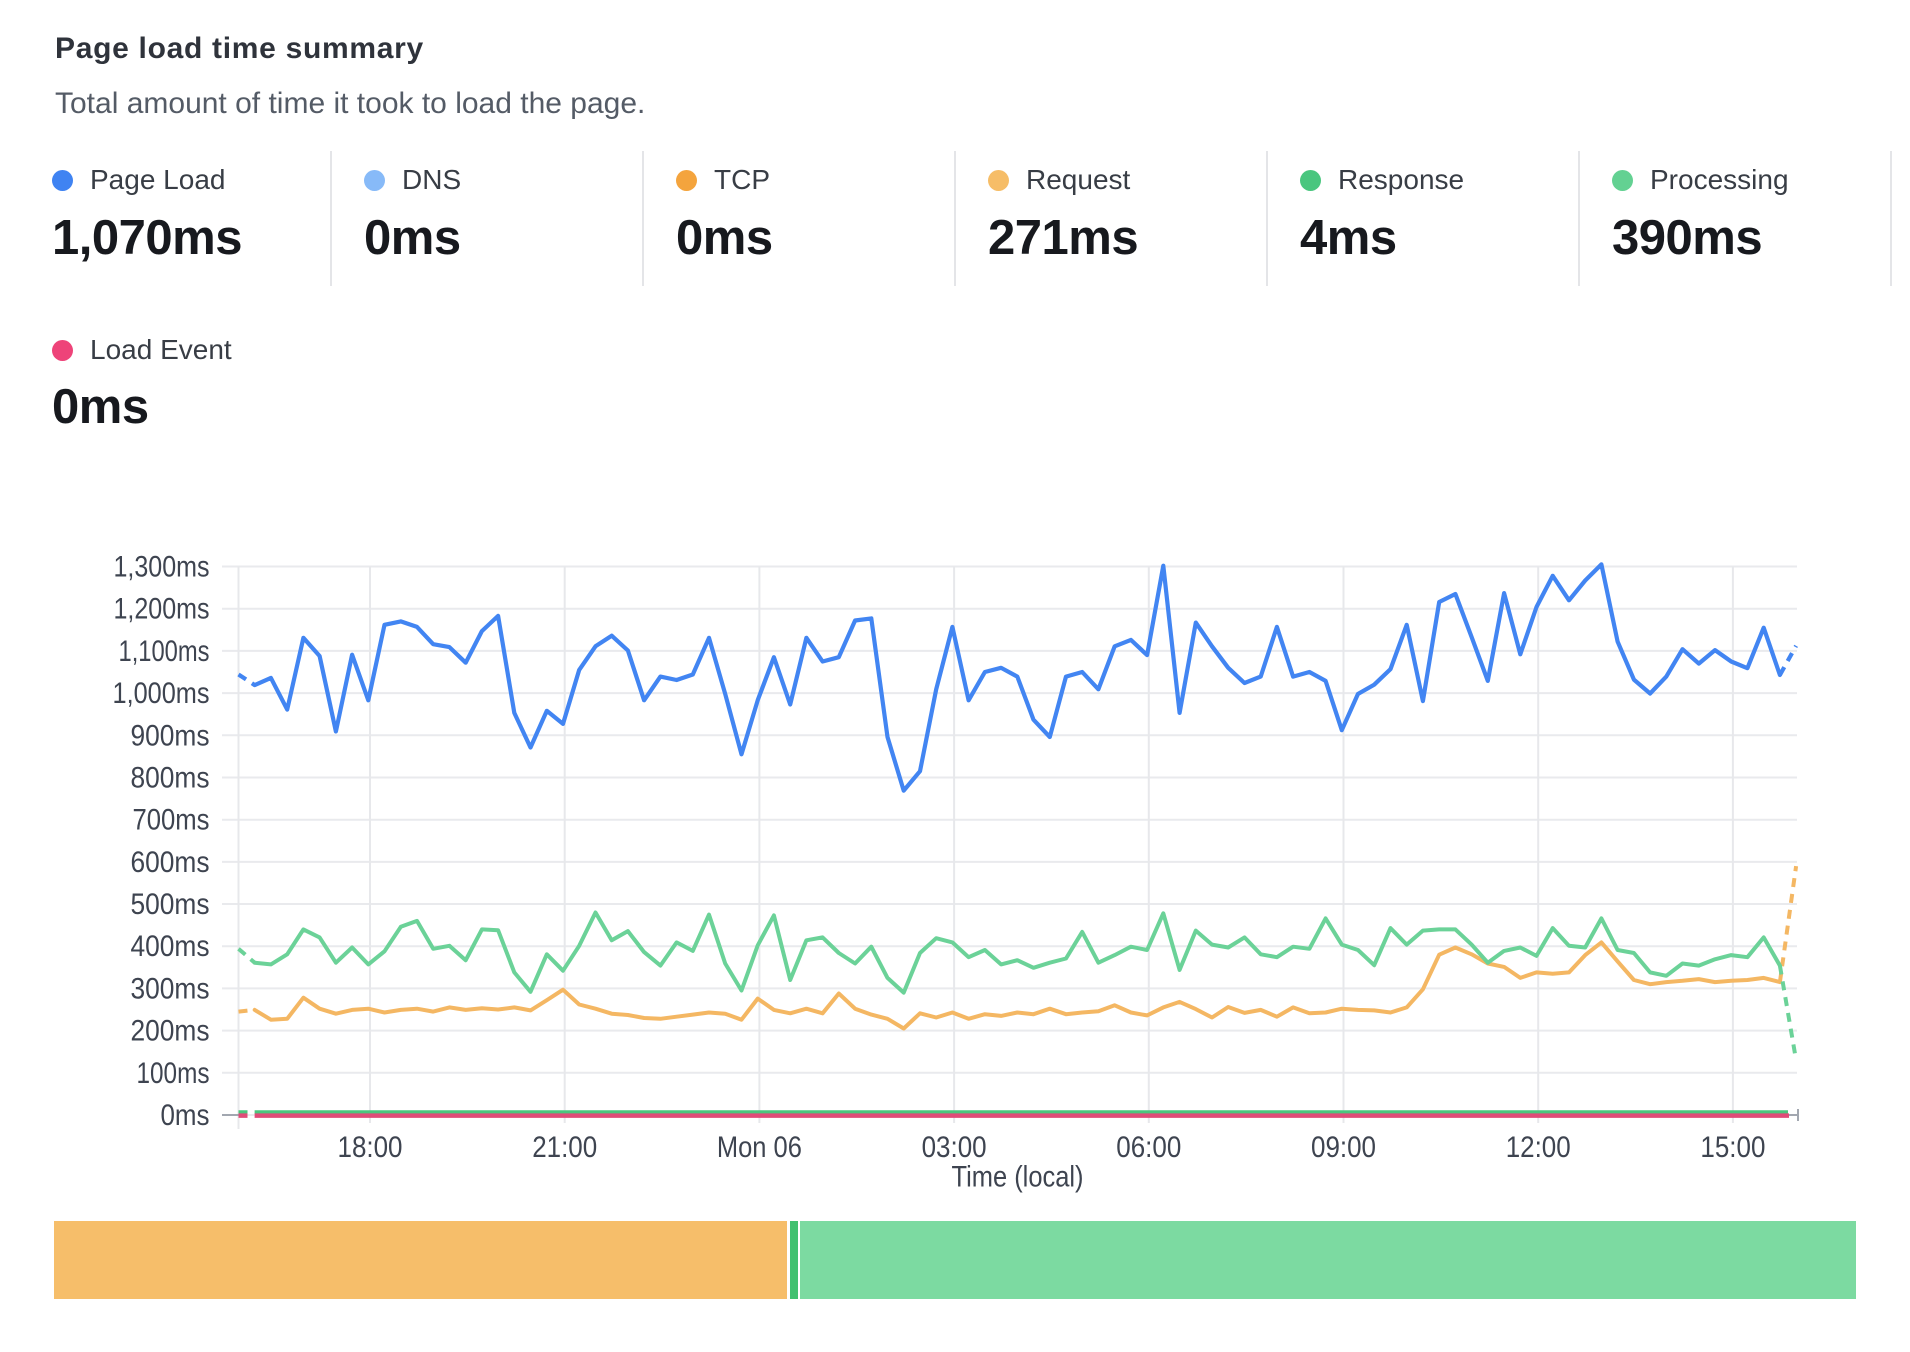 This screenshot has width=1910, height=1352. Describe the element at coordinates (162, 609) in the screenshot. I see `svg-text: 1,200ms` at that location.